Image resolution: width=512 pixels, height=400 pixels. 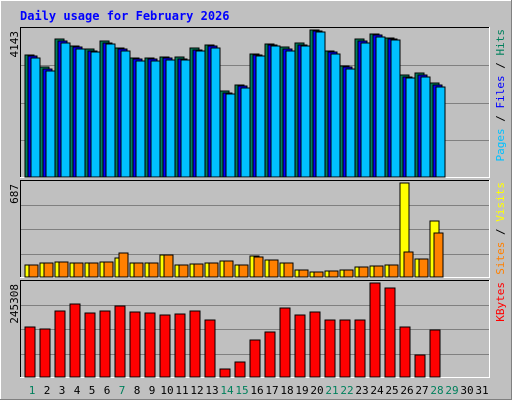 I want to click on day-label: 30, so click(x=466, y=390).